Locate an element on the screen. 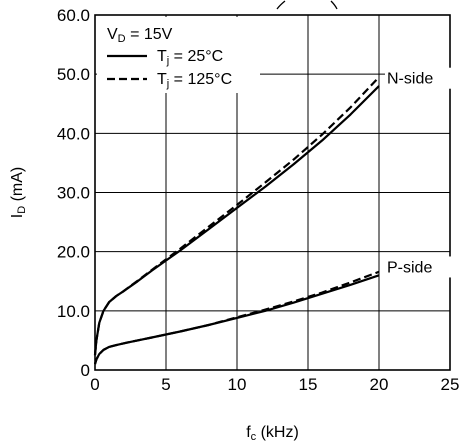 This screenshot has width=461, height=445. legend-condition: VD = 15V is located at coordinates (140, 35).